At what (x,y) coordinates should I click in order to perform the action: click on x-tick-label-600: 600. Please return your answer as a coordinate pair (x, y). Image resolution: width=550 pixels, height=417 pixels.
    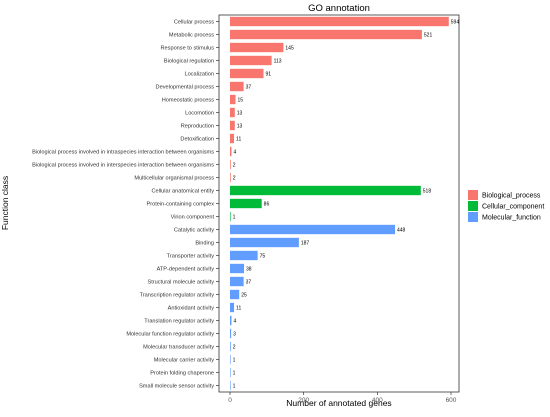
    Looking at the image, I should click on (451, 400).